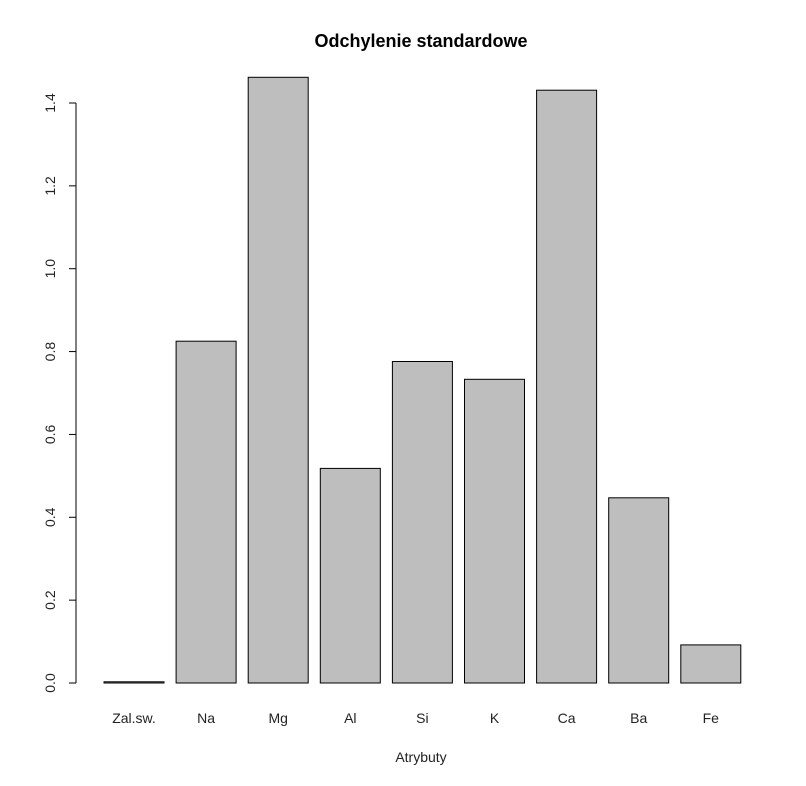 The image size is (806, 786). Describe the element at coordinates (50, 103) in the screenshot. I see `y-tick-label: 1.4` at that location.